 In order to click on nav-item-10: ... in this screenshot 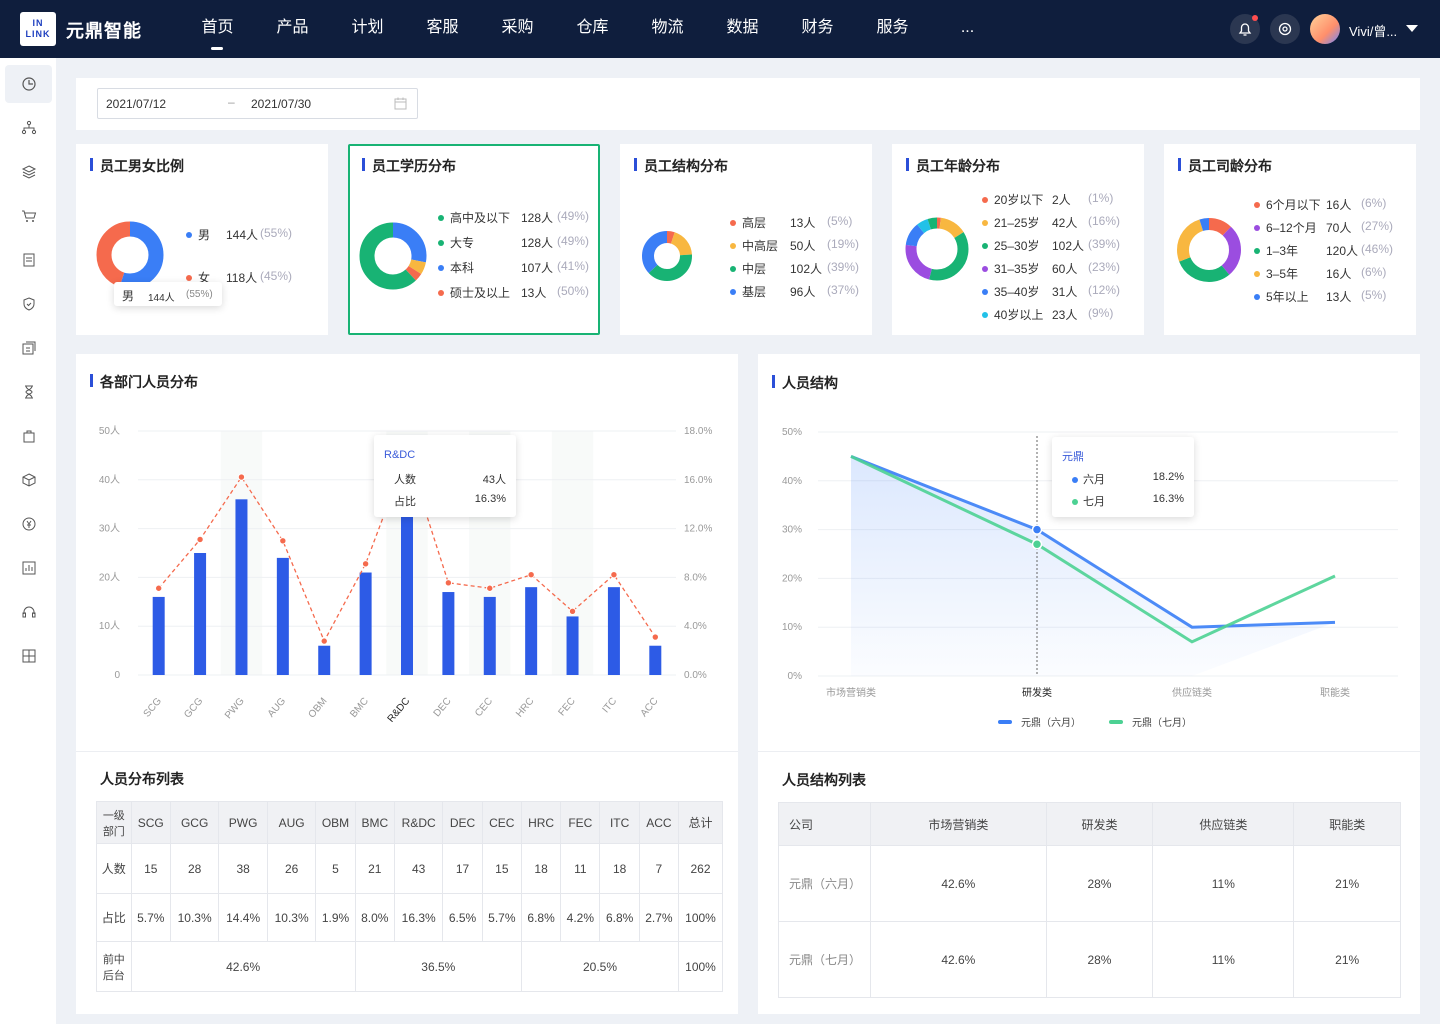, I will do `click(967, 27)`.